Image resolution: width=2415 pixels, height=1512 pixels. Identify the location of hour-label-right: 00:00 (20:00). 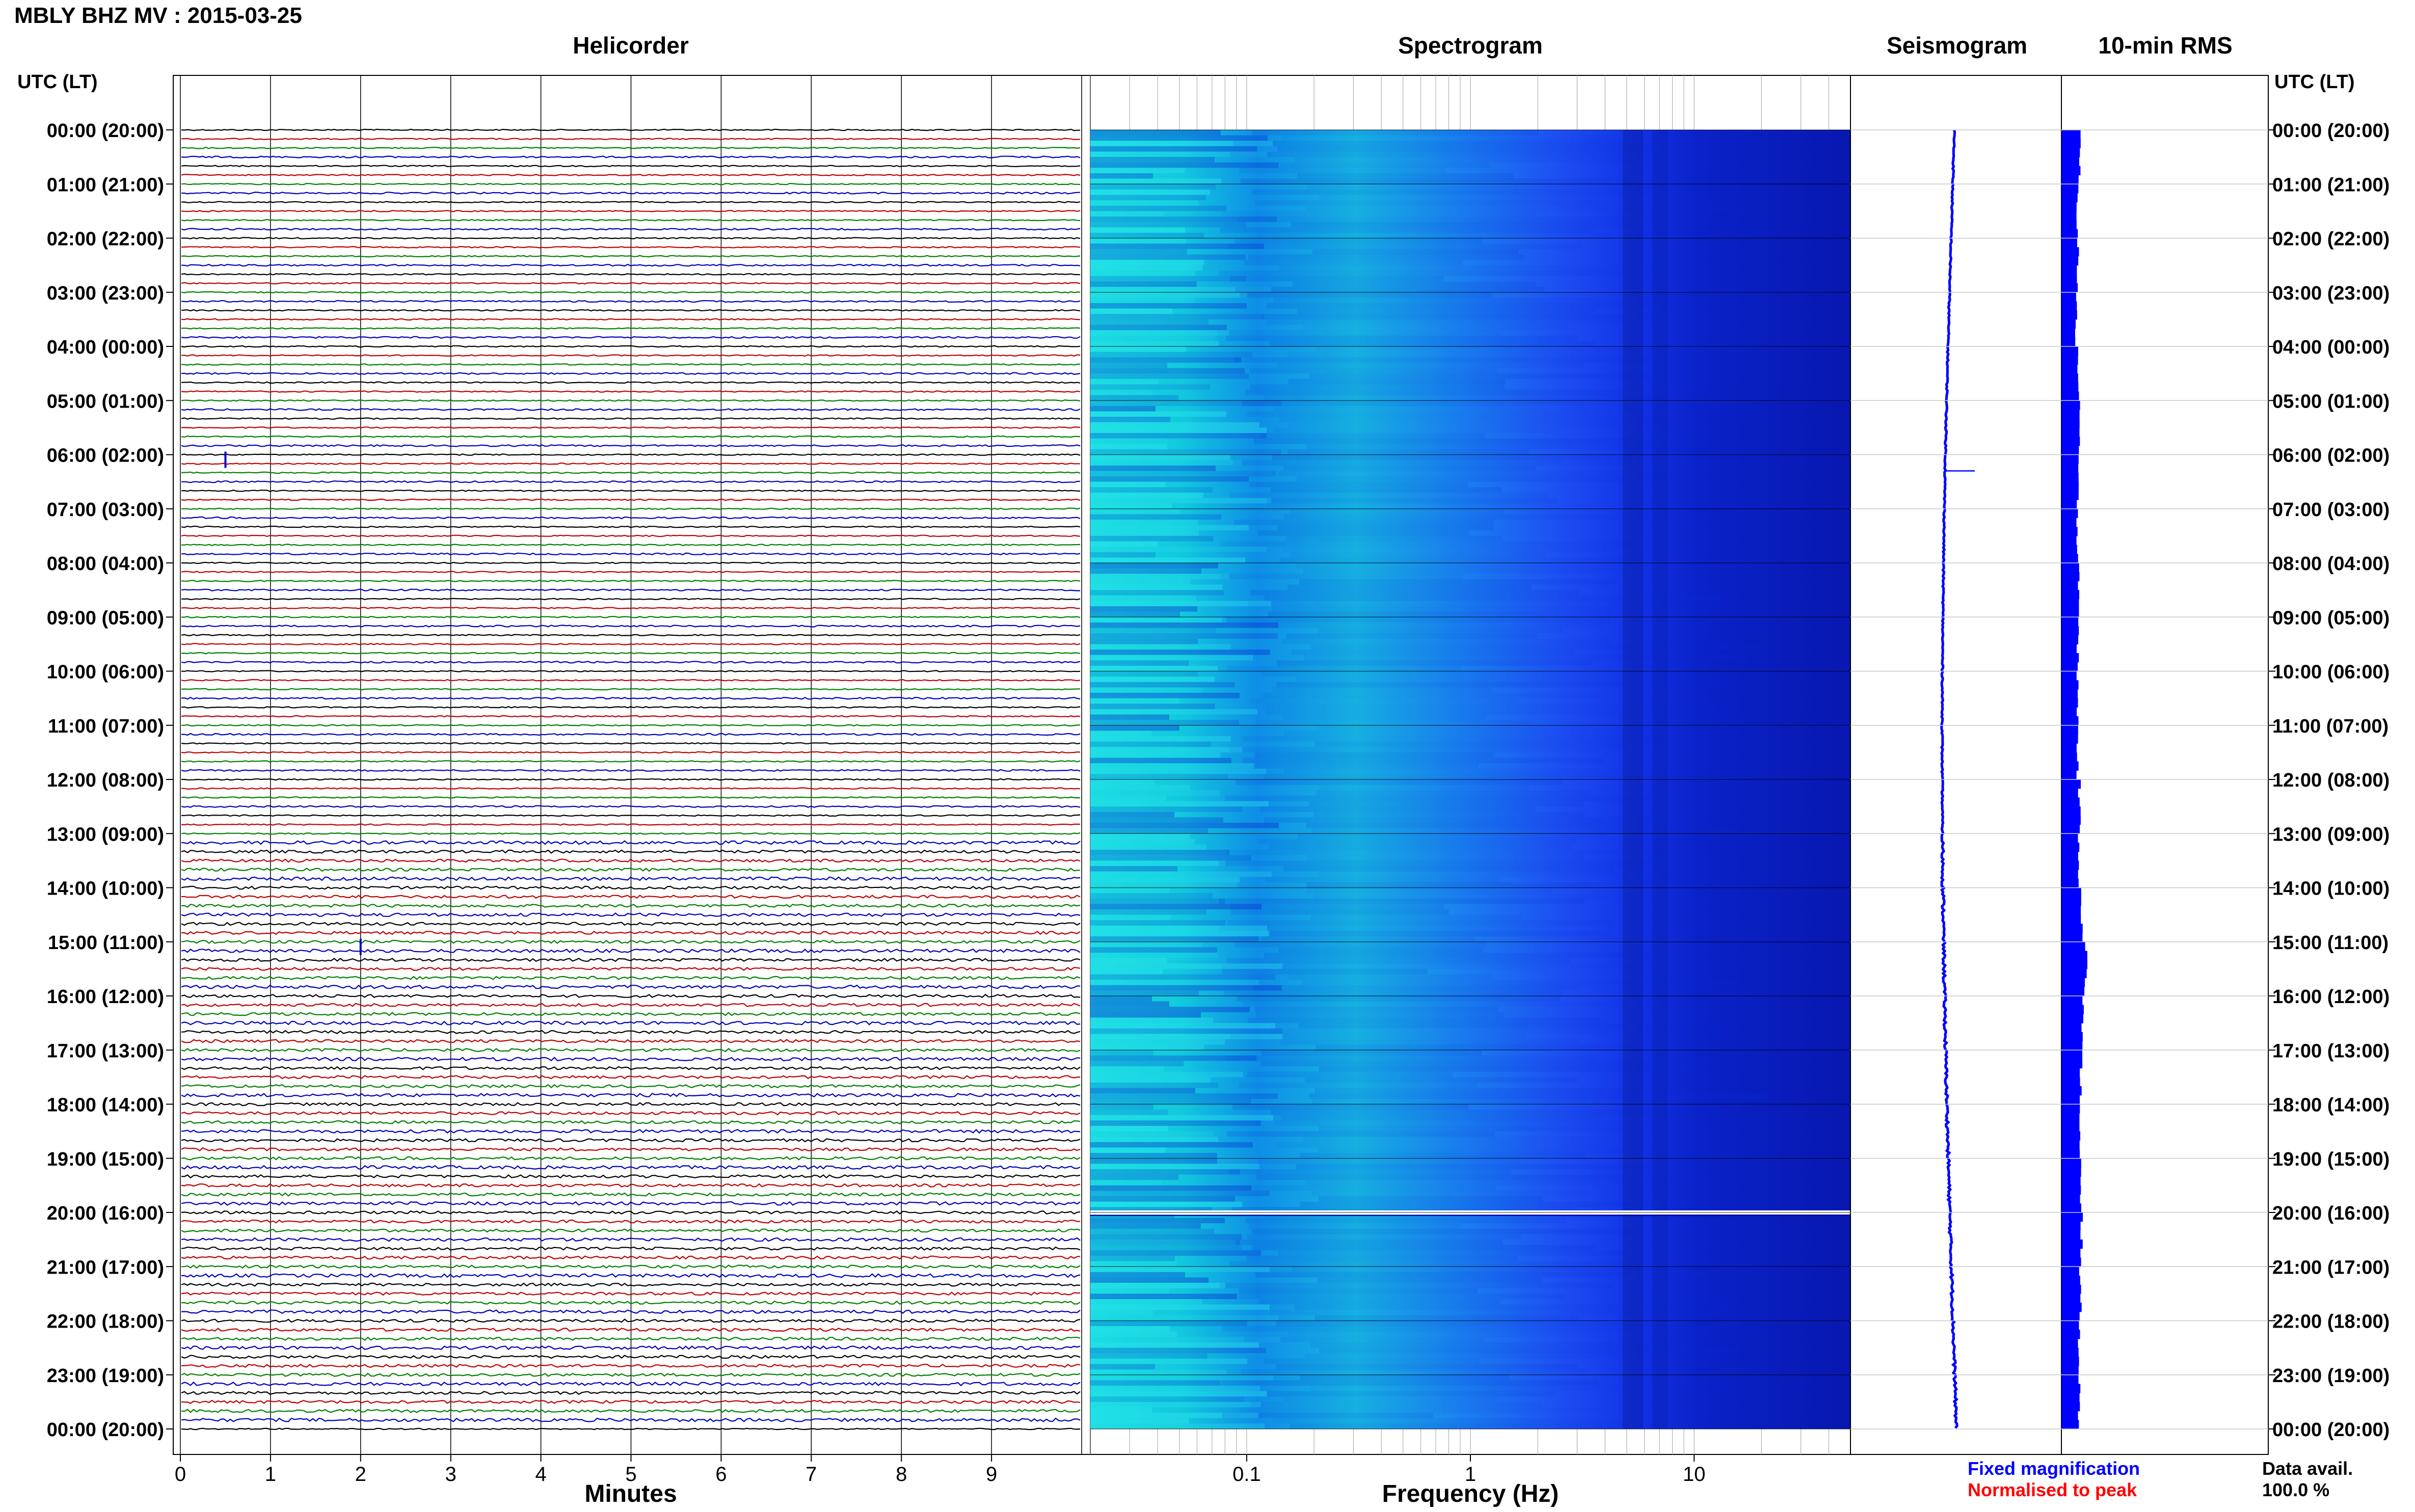
(2331, 1430).